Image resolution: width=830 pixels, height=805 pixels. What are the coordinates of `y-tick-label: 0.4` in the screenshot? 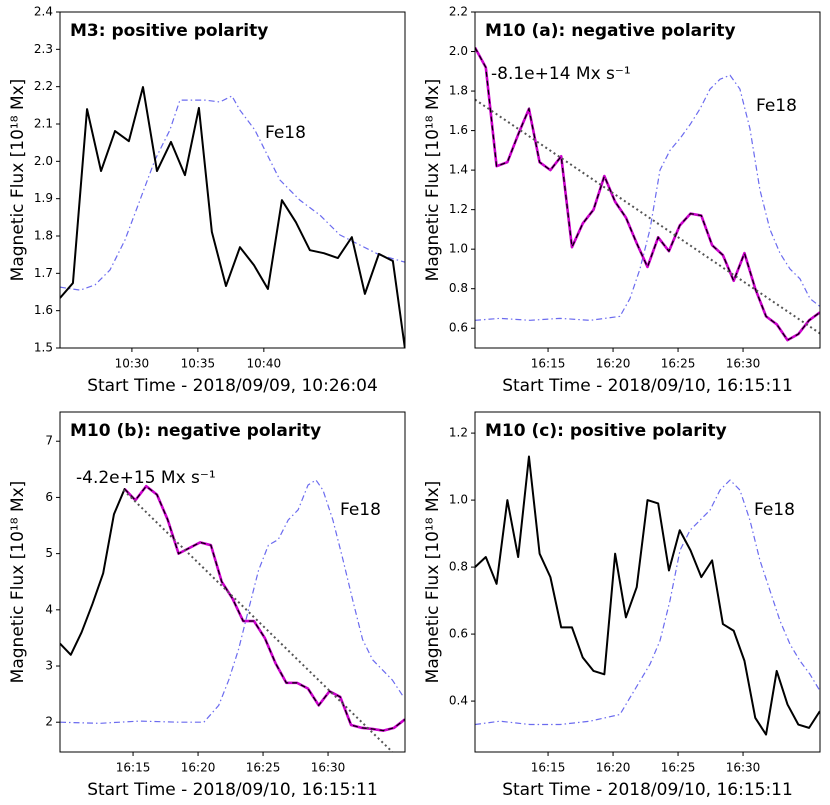 It's located at (458, 701).